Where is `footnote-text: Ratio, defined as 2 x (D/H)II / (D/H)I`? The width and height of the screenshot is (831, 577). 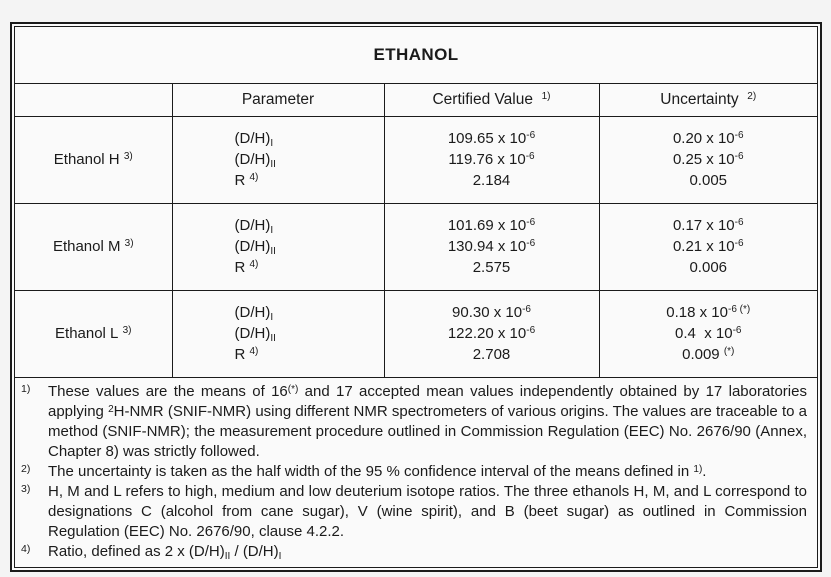 footnote-text: Ratio, defined as 2 x (D/H)II / (D/H)I is located at coordinates (165, 552).